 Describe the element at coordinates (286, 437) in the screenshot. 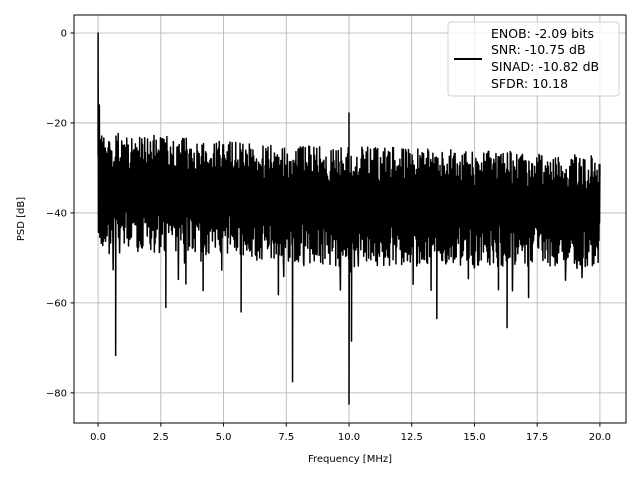

I see `x-tick-label: 7.5` at that location.